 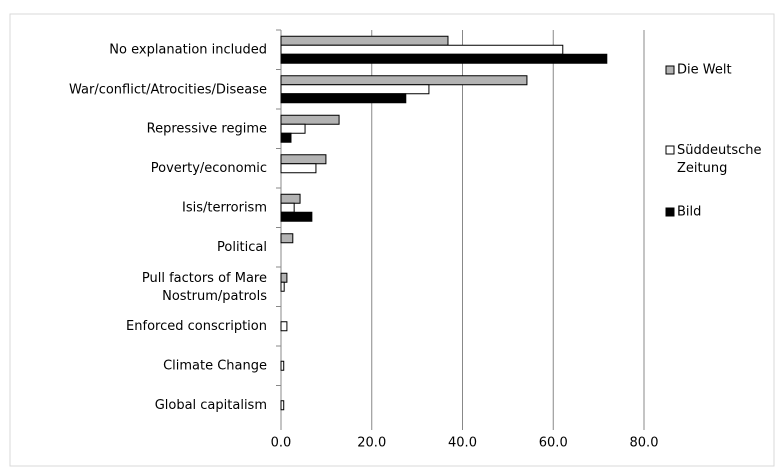 I want to click on legend-label: Die Welt, so click(x=704, y=70).